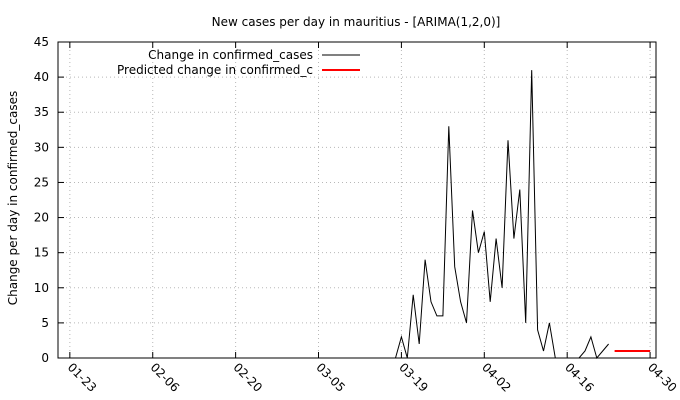 This screenshot has width=680, height=400. What do you see at coordinates (41, 77) in the screenshot?
I see `y-tick-label: 40` at bounding box center [41, 77].